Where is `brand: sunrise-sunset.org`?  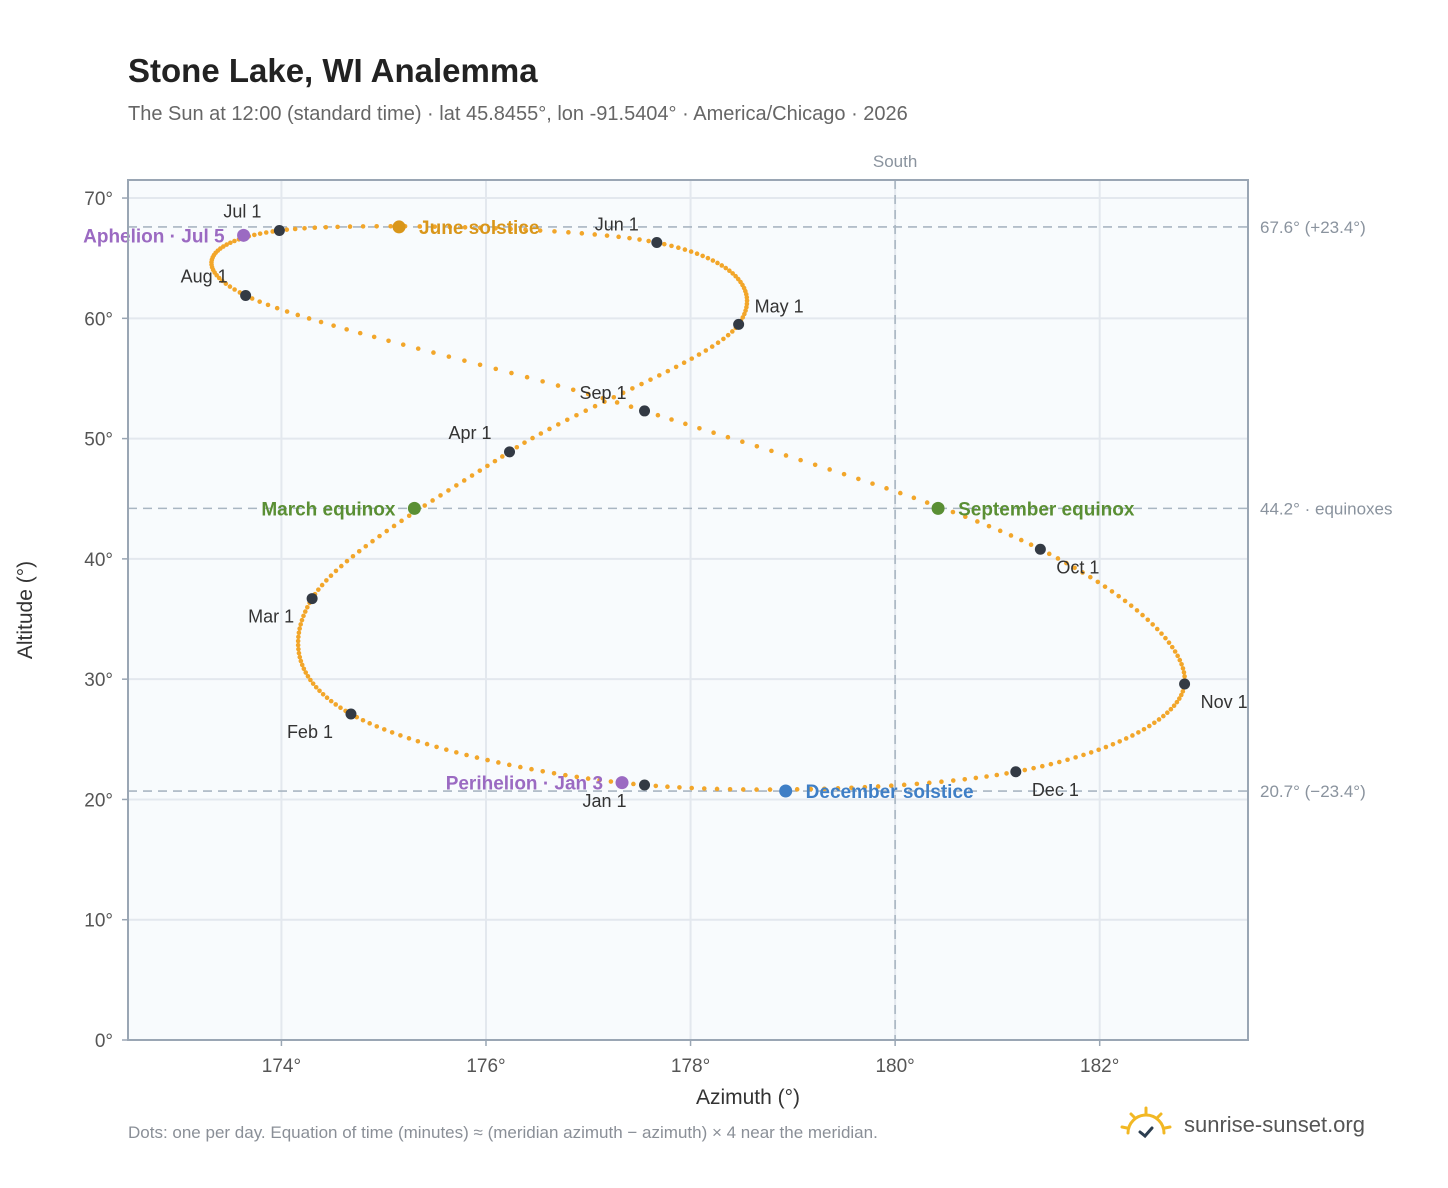 brand: sunrise-sunset.org is located at coordinates (1242, 1125).